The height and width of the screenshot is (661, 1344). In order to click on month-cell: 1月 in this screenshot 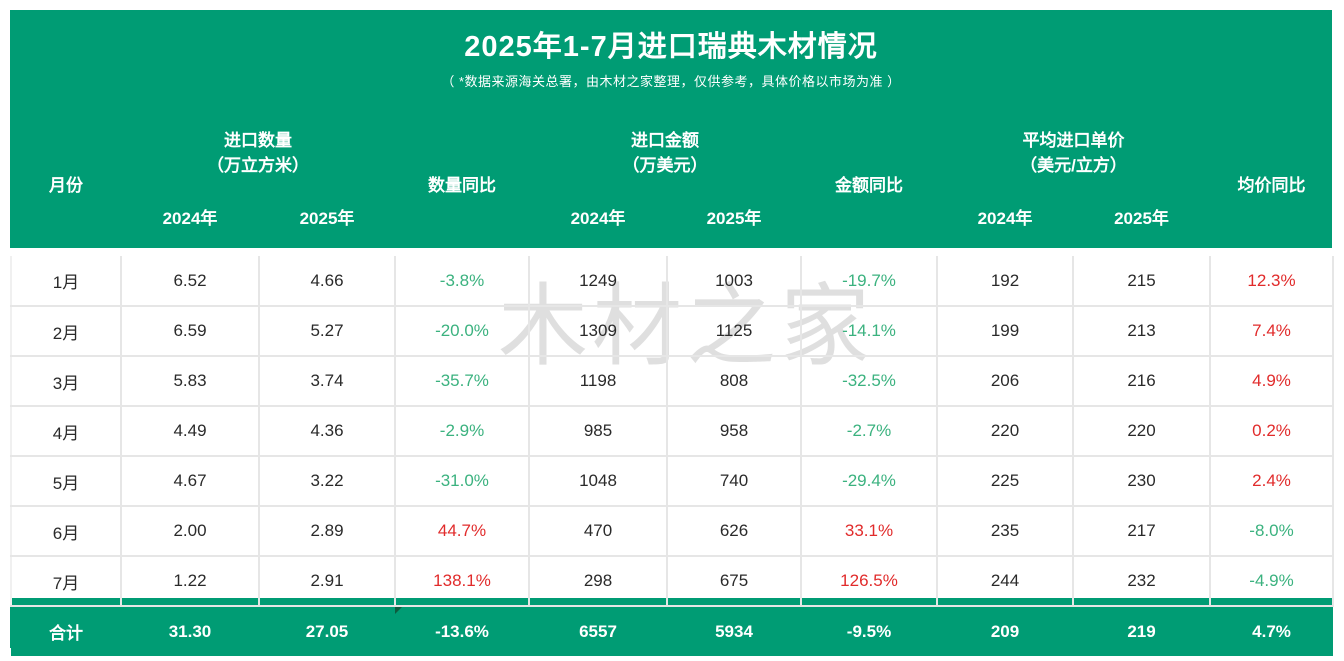, I will do `click(66, 281)`.